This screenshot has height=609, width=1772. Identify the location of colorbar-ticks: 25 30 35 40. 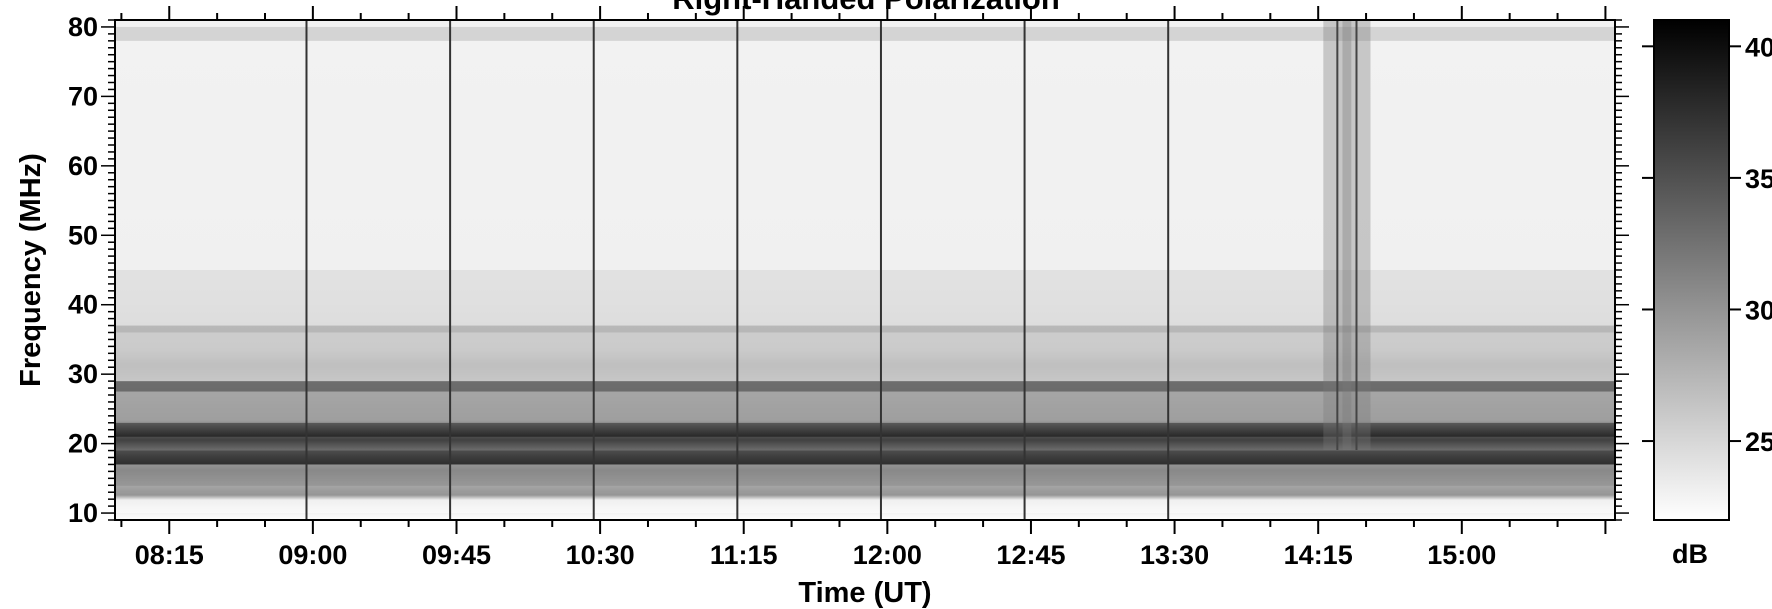
(1707, 244).